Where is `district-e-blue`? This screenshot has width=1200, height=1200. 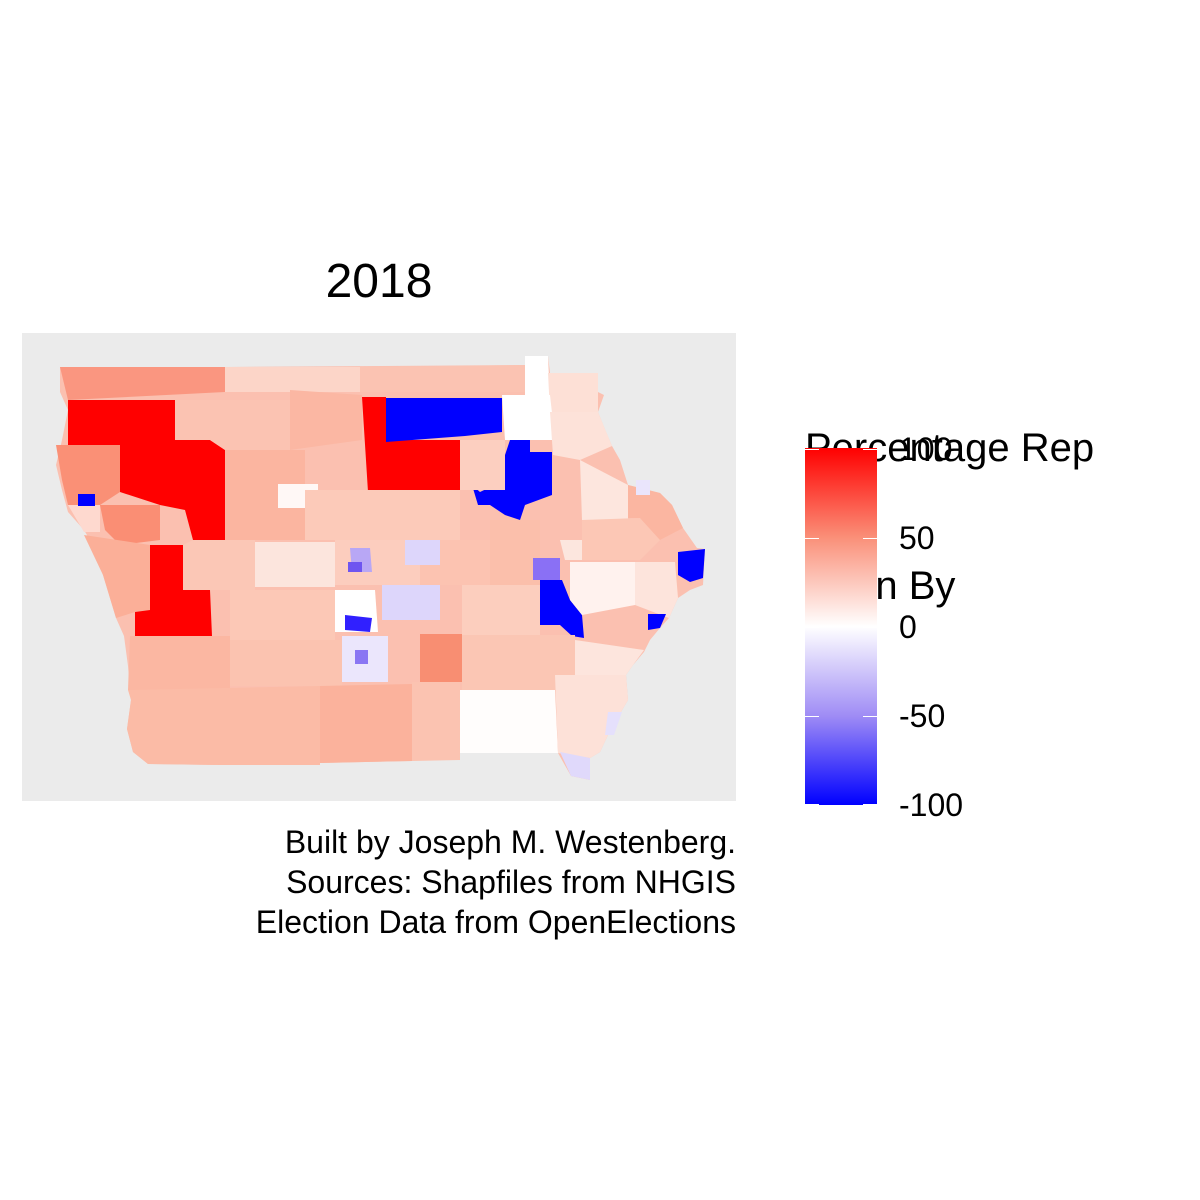 district-e-blue is located at coordinates (562, 609).